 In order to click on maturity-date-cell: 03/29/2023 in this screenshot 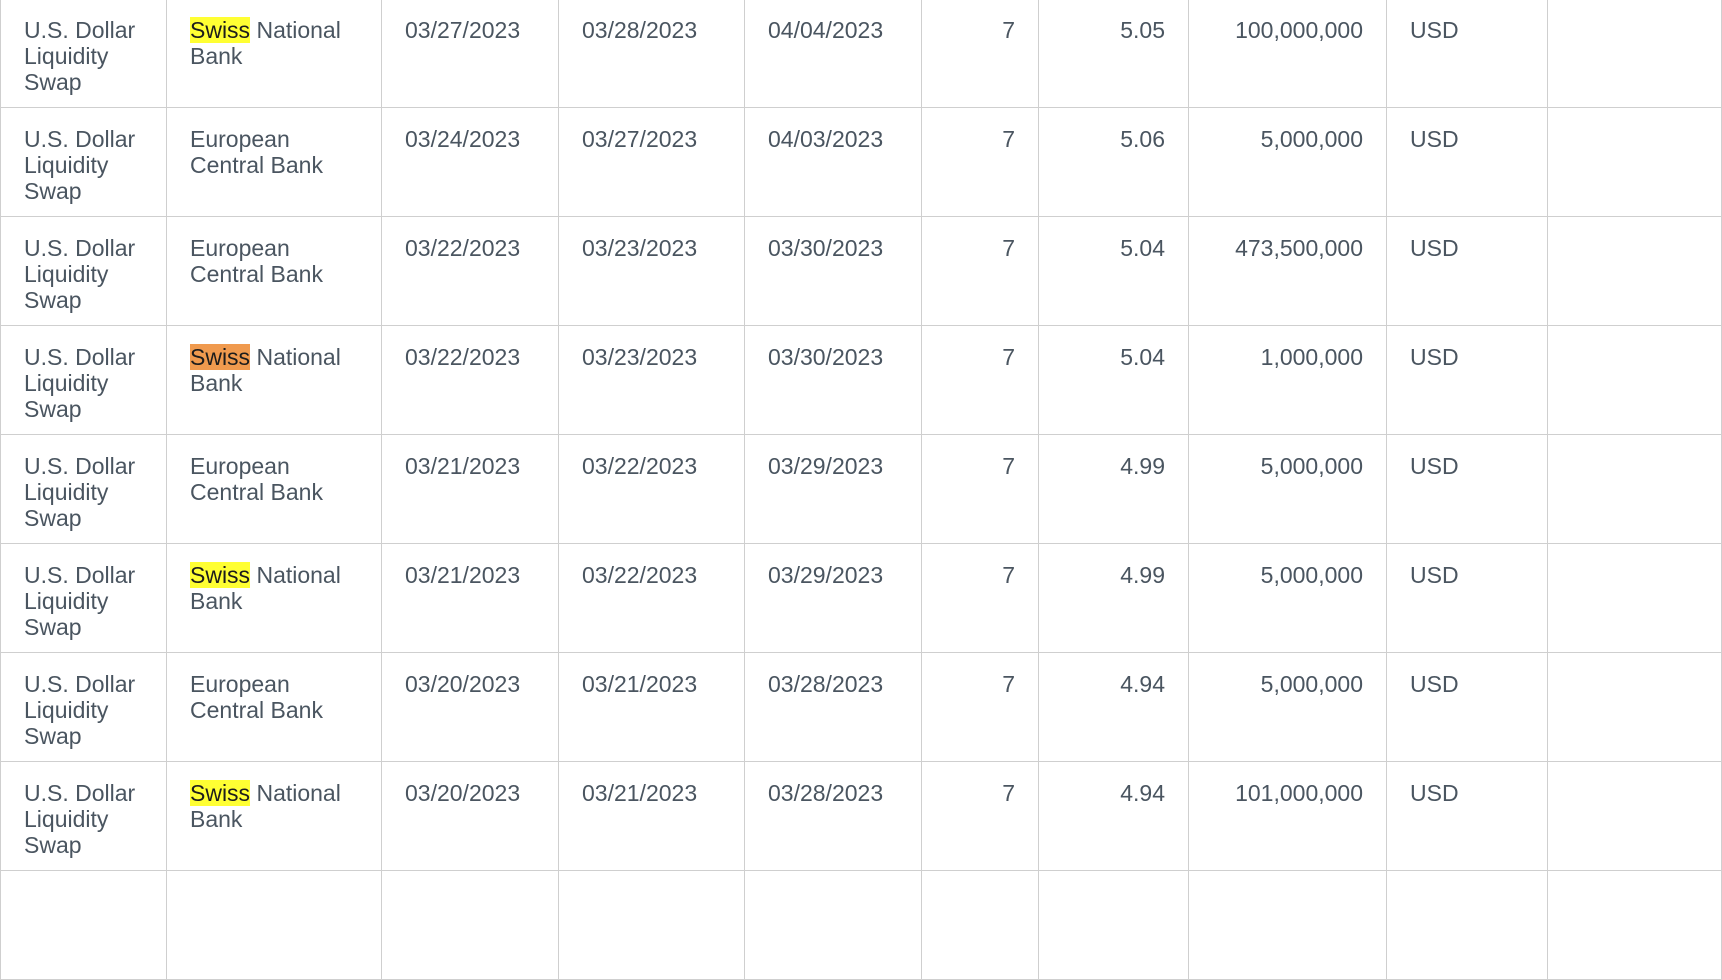, I will do `click(833, 598)`.